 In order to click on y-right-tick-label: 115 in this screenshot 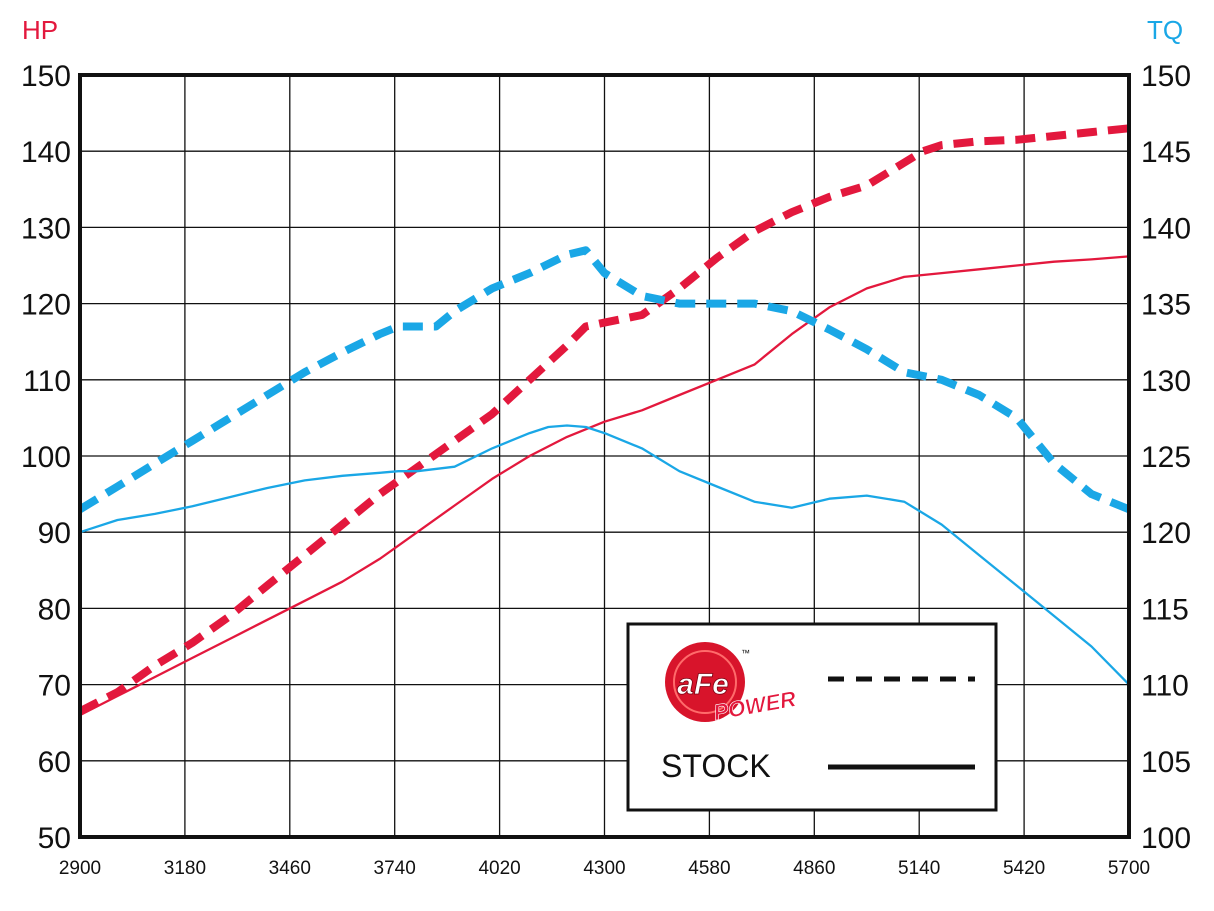, I will do `click(1165, 609)`.